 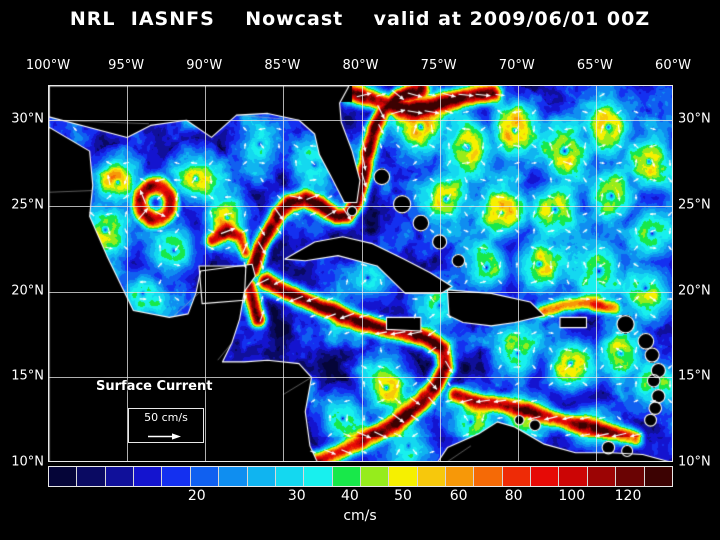 What do you see at coordinates (204, 65) in the screenshot?
I see `lon-tick-label: 90°W` at bounding box center [204, 65].